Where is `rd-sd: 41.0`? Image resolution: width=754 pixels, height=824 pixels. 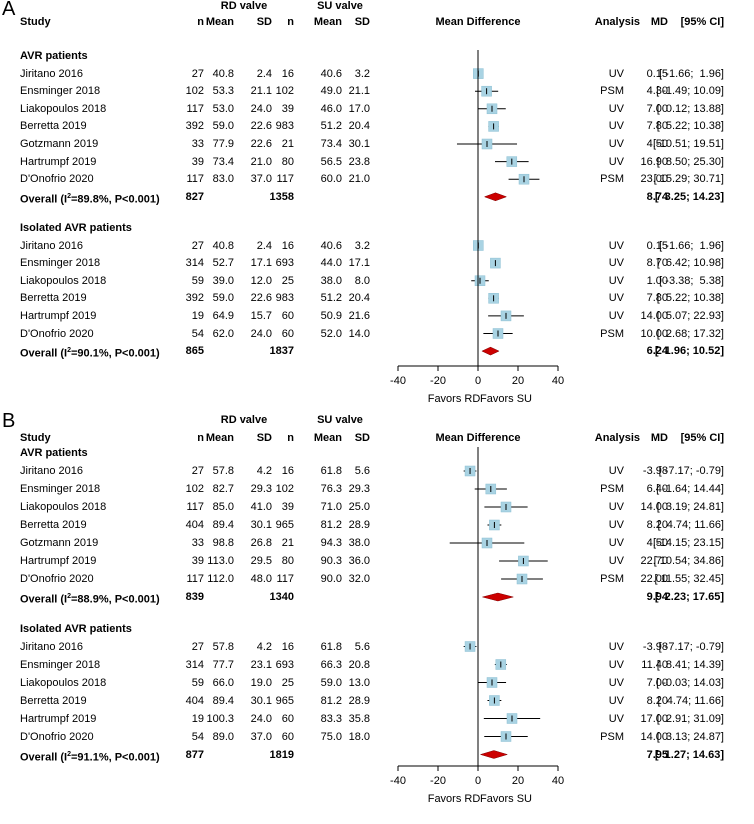 rd-sd: 41.0 is located at coordinates (261, 507).